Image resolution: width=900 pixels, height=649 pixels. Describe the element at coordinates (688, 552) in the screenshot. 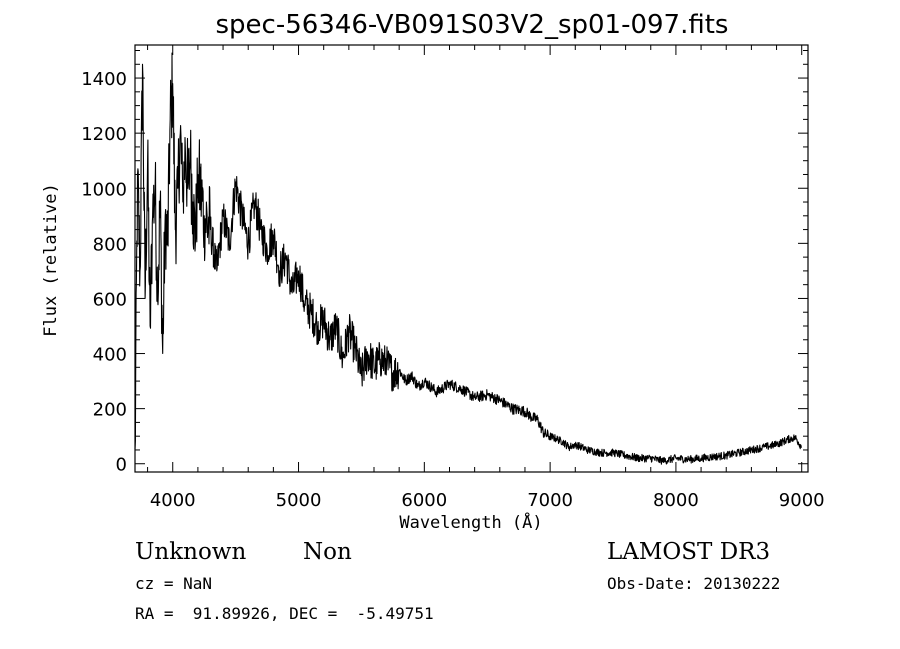

I see `survey-name: LAMOST DR3` at that location.